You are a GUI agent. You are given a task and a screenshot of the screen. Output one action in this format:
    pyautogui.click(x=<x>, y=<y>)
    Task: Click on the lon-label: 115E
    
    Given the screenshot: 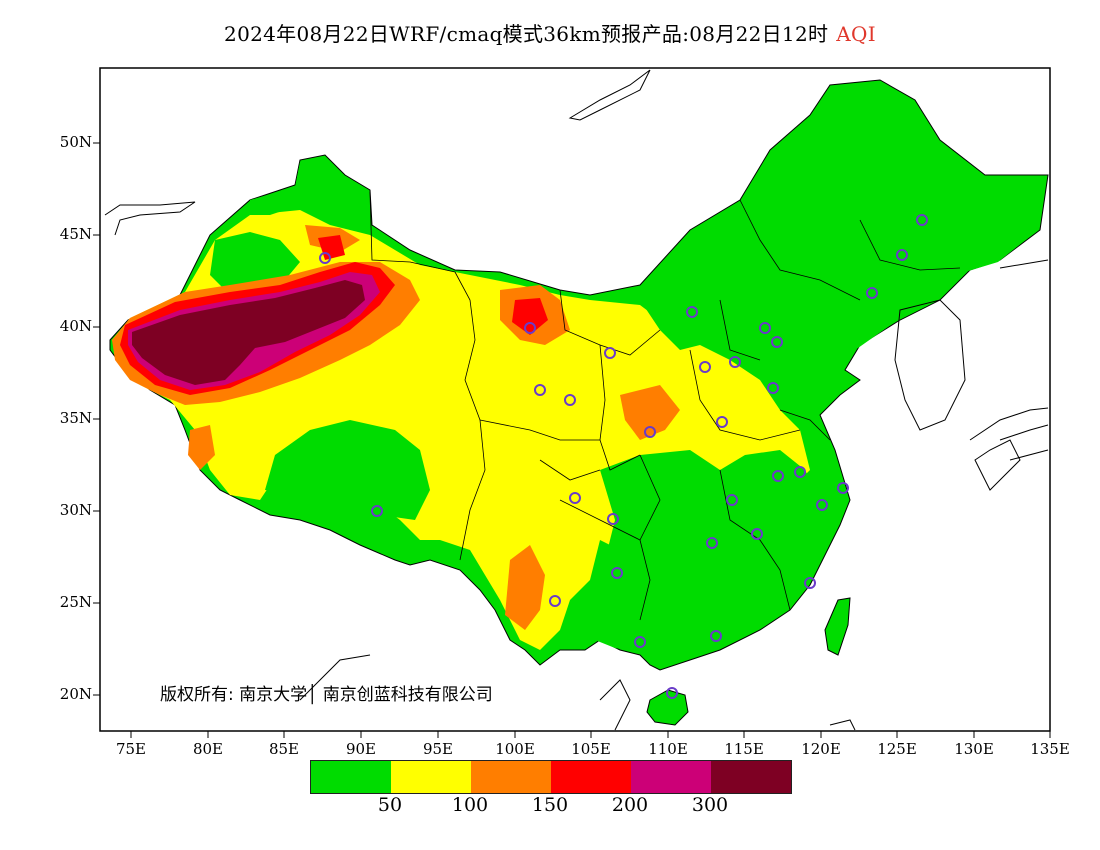 What is the action you would take?
    pyautogui.click(x=744, y=749)
    